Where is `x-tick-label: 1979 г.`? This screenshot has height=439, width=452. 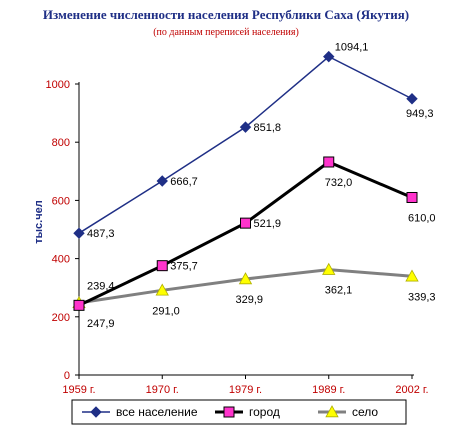 x-tick-label: 1979 г. is located at coordinates (245, 390).